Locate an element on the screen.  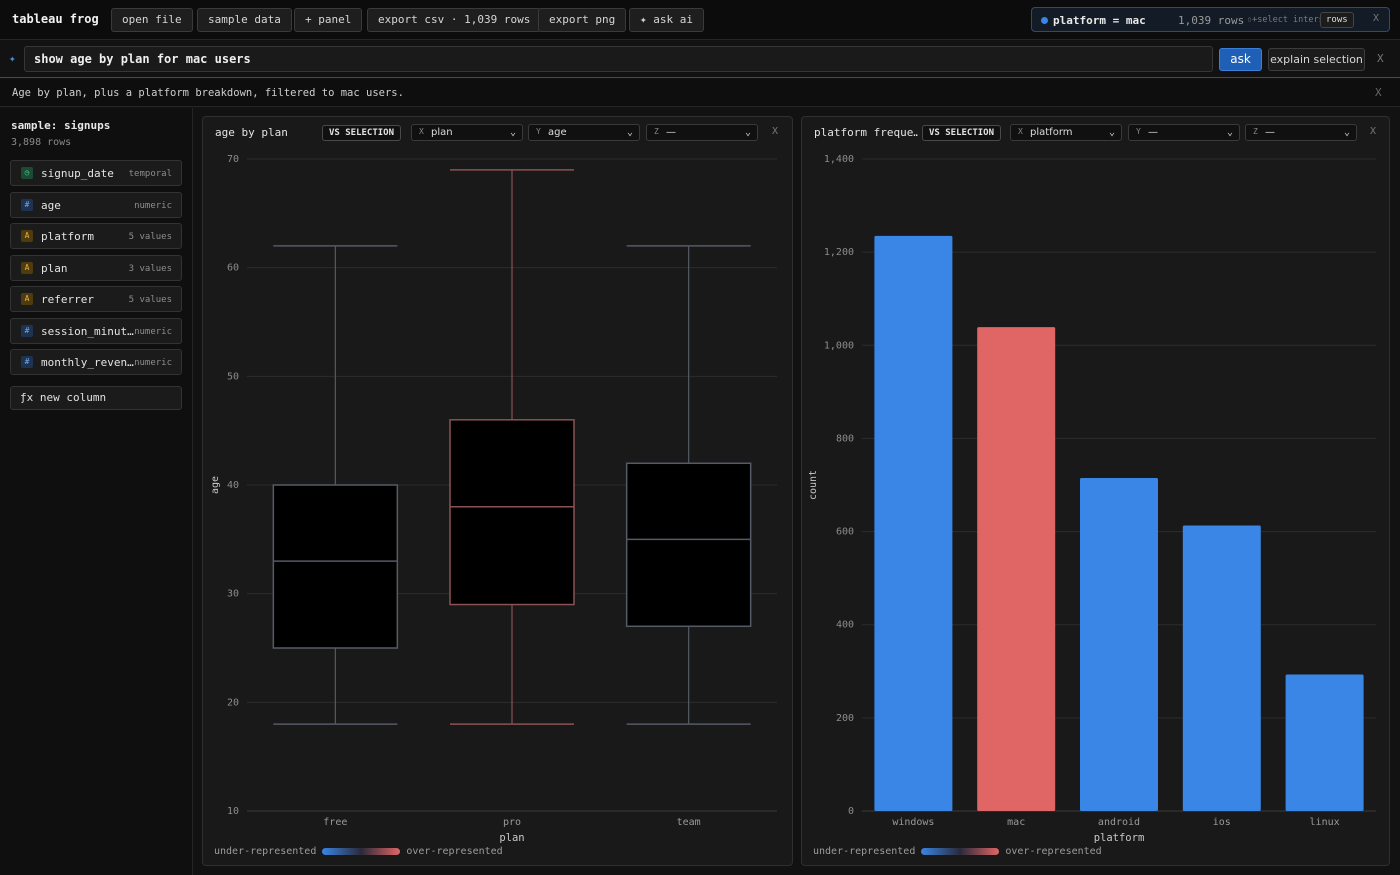
chevron-down-icon: ⌄ is located at coordinates (1111, 132).